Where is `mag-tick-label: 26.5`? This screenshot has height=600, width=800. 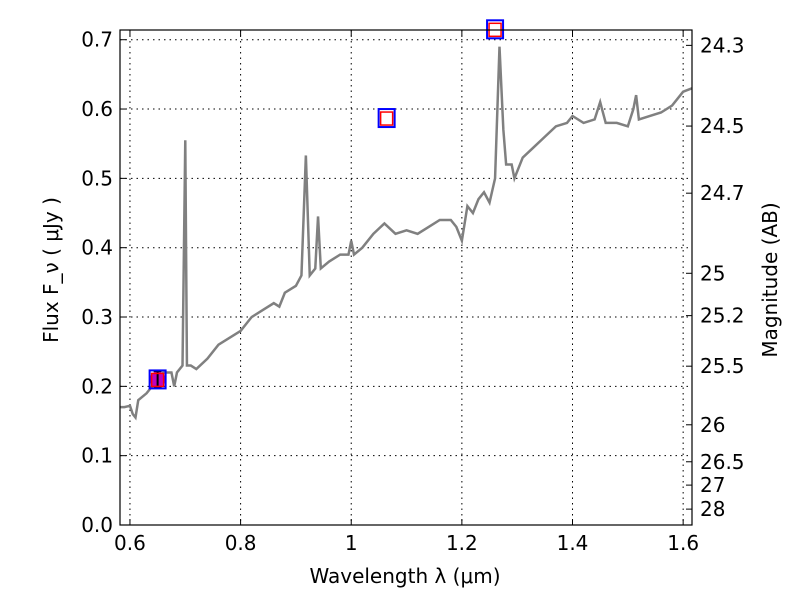 mag-tick-label: 26.5 is located at coordinates (722, 462).